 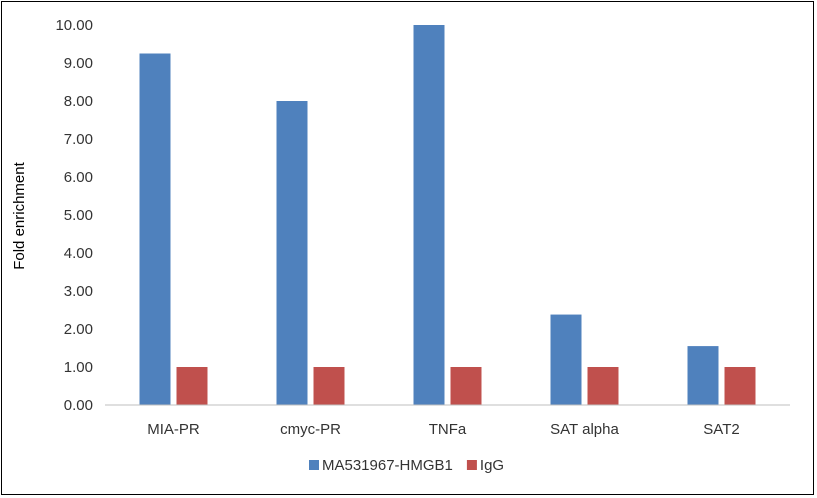 What do you see at coordinates (292, 253) in the screenshot?
I see `bar-hmgb1-cmyc-pr` at bounding box center [292, 253].